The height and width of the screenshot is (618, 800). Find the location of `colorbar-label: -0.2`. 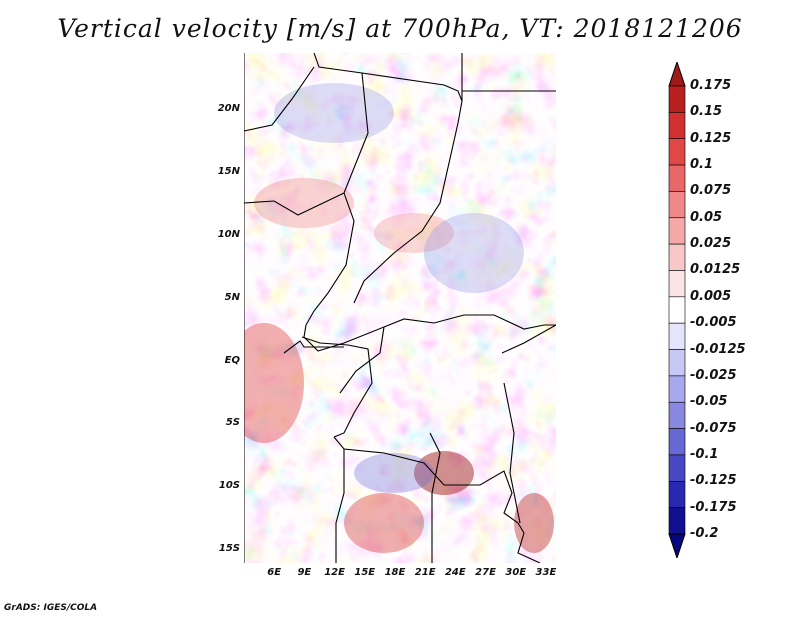

colorbar-label: -0.2 is located at coordinates (704, 533).